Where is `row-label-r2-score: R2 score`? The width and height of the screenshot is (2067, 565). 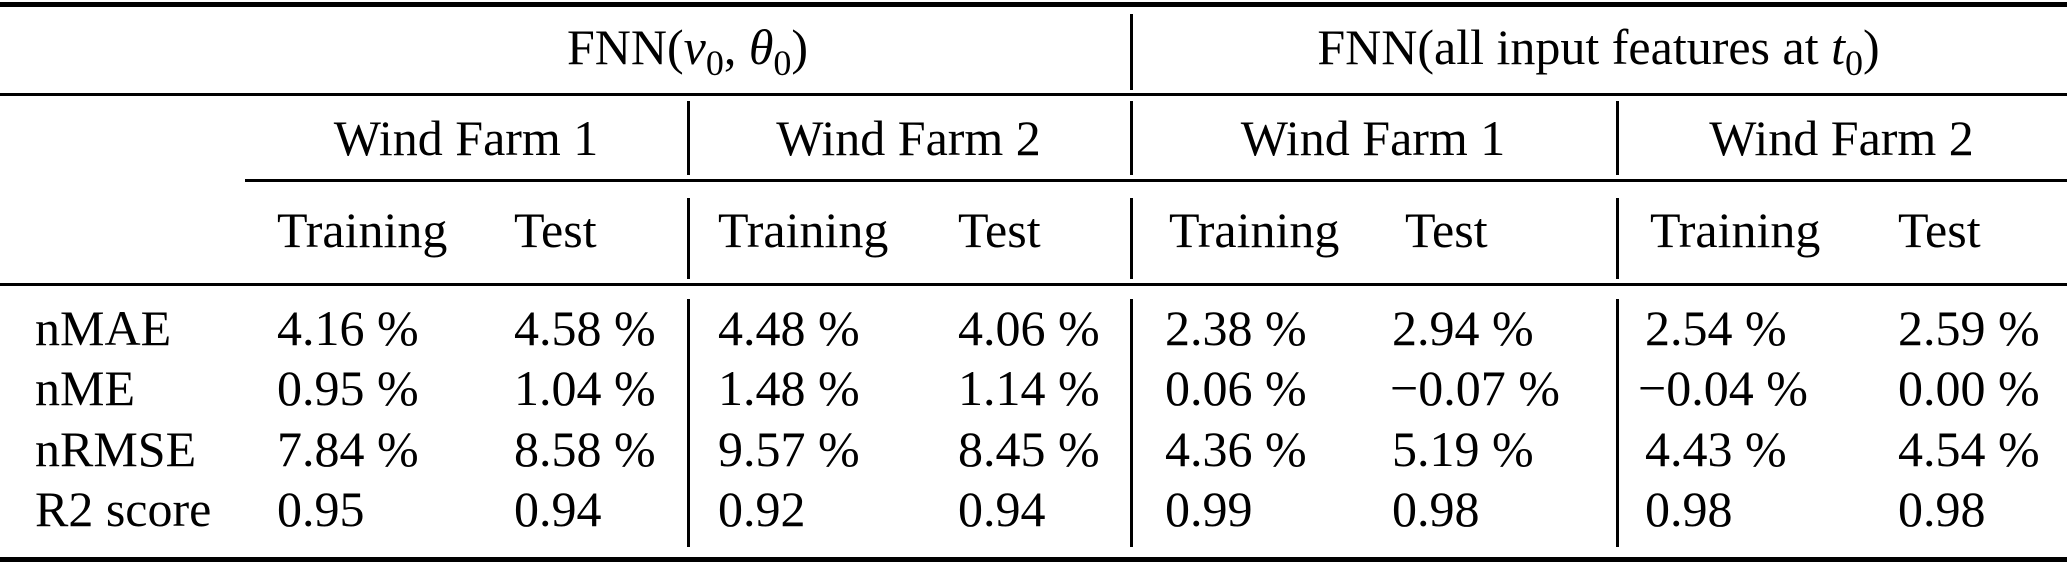 row-label-r2-score: R2 score is located at coordinates (123, 509).